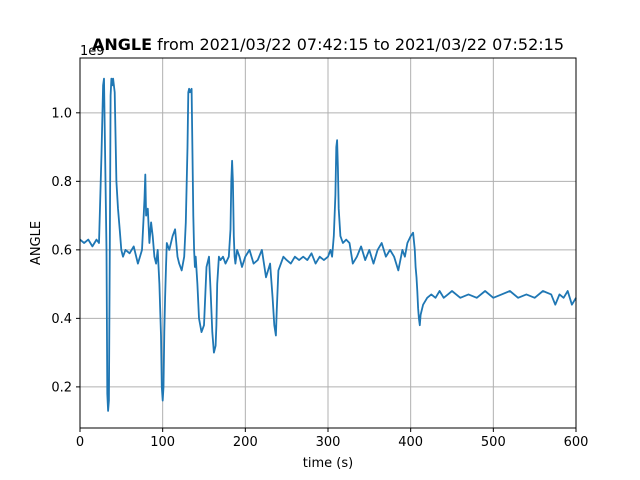 The height and width of the screenshot is (480, 640). I want to click on x-tick-label: 400, so click(410, 442).